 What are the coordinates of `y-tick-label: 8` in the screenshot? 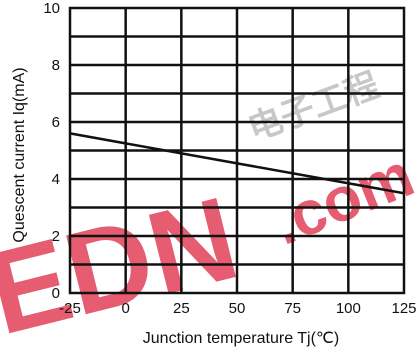 It's located at (56, 65).